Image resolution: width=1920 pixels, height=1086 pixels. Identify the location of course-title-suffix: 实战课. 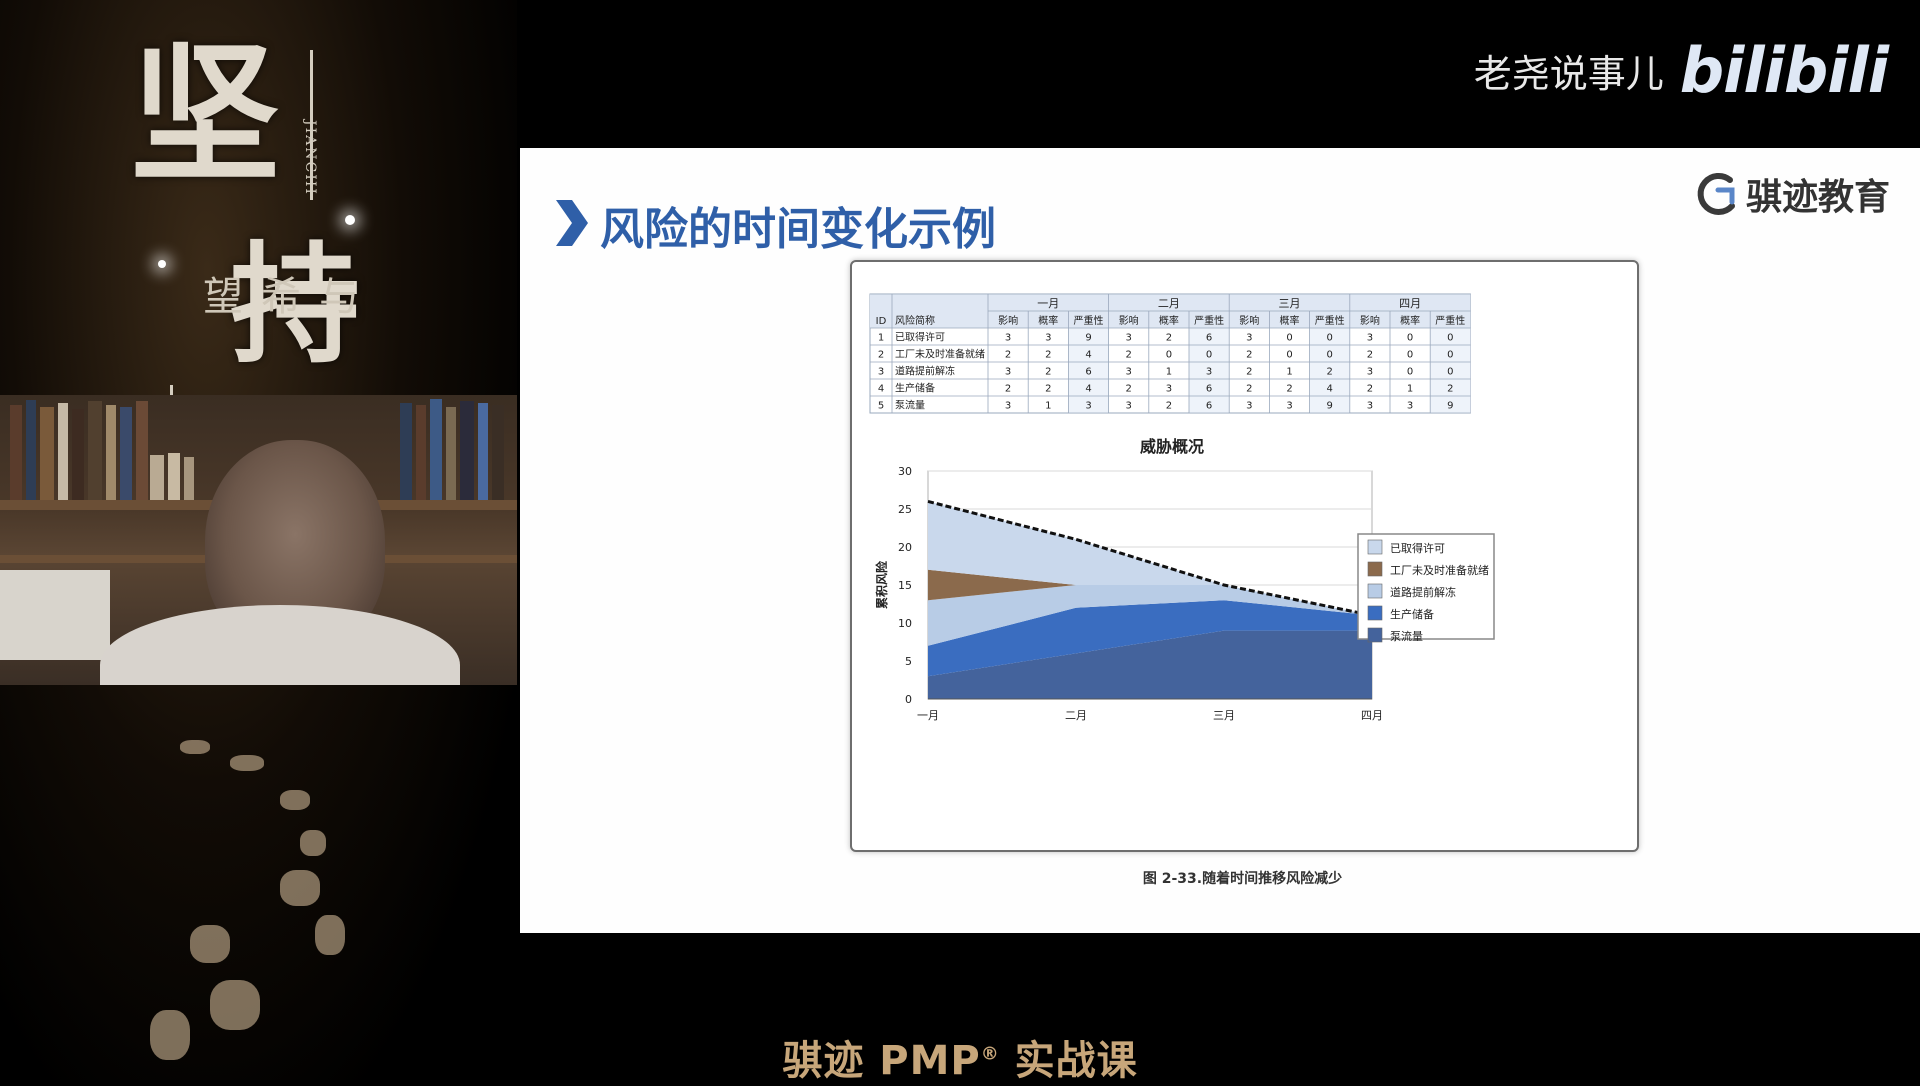
(1068, 1061).